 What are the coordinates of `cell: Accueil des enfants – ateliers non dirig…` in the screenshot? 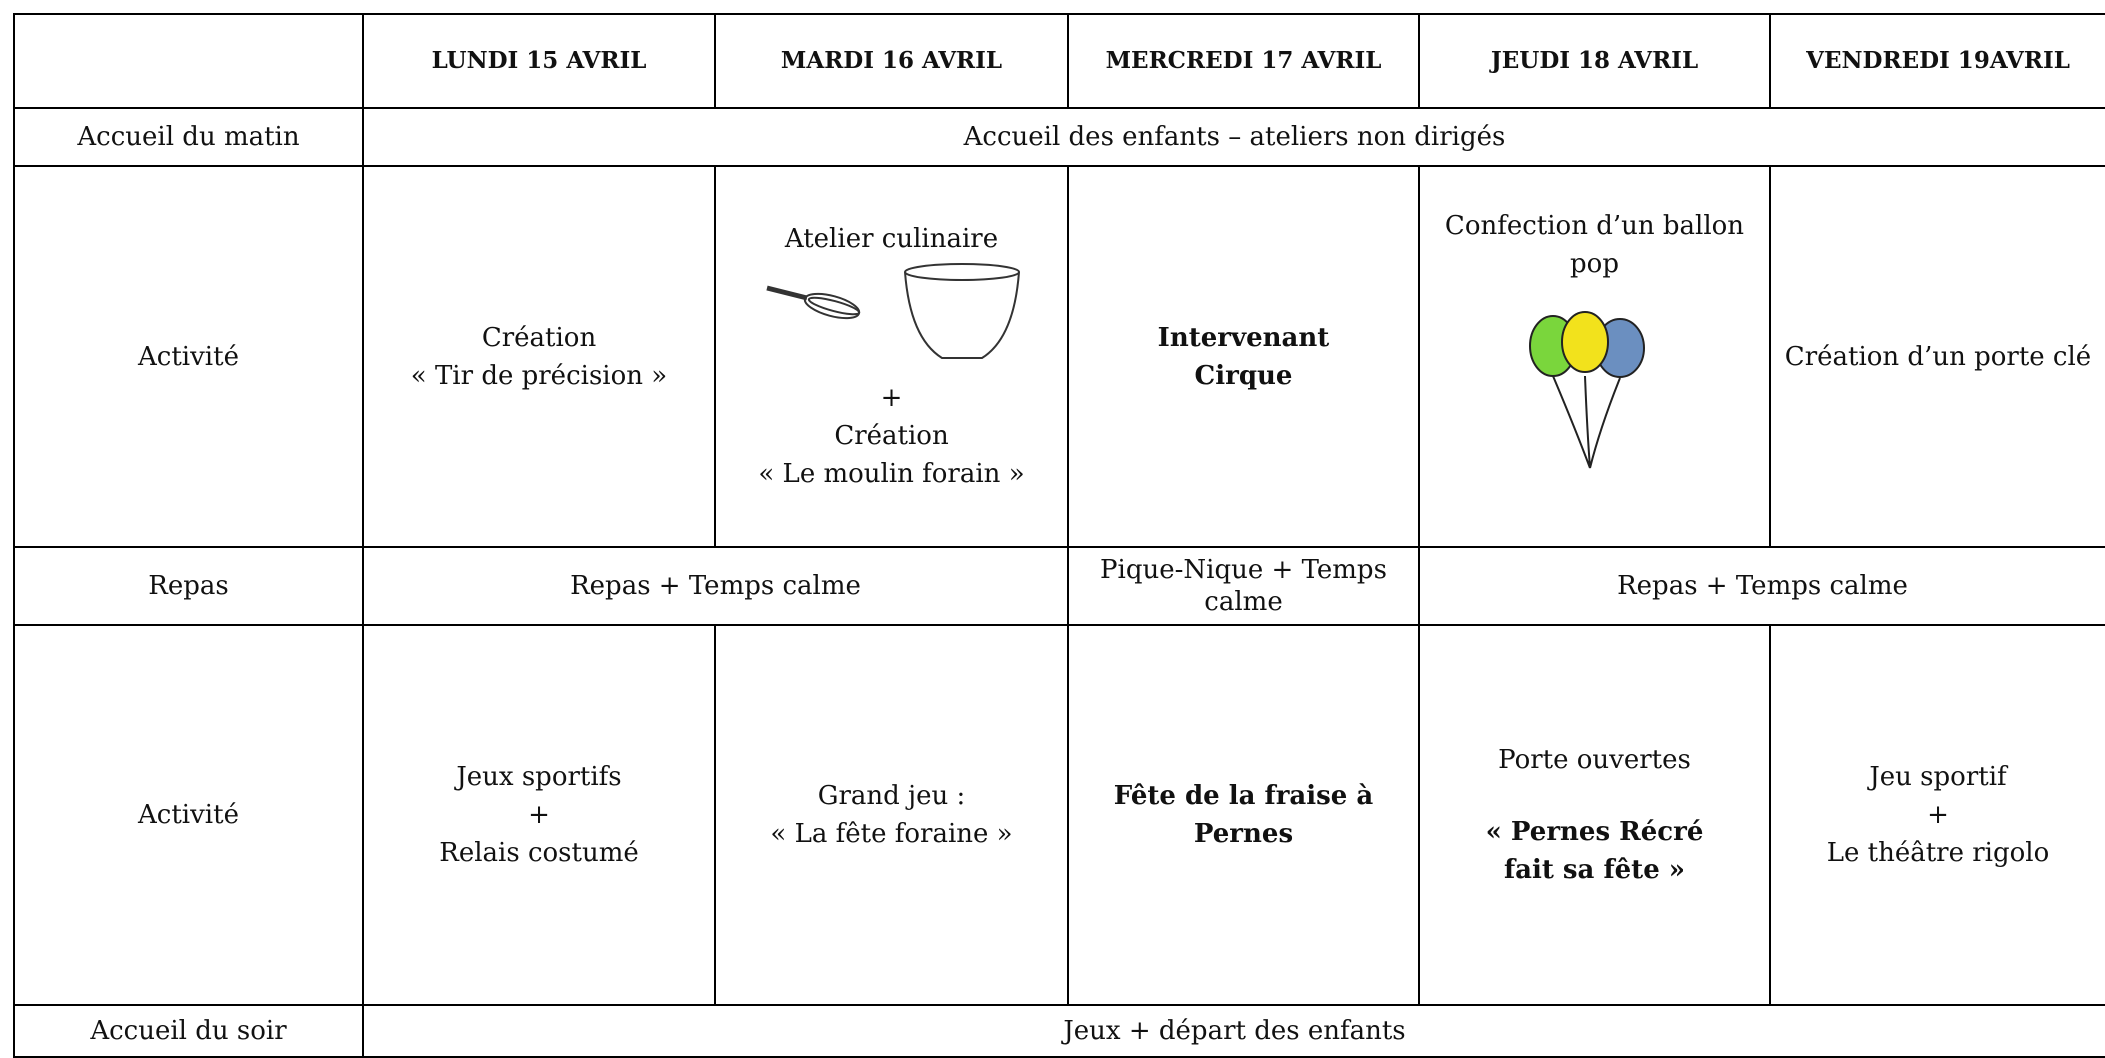 It's located at (1233, 137).